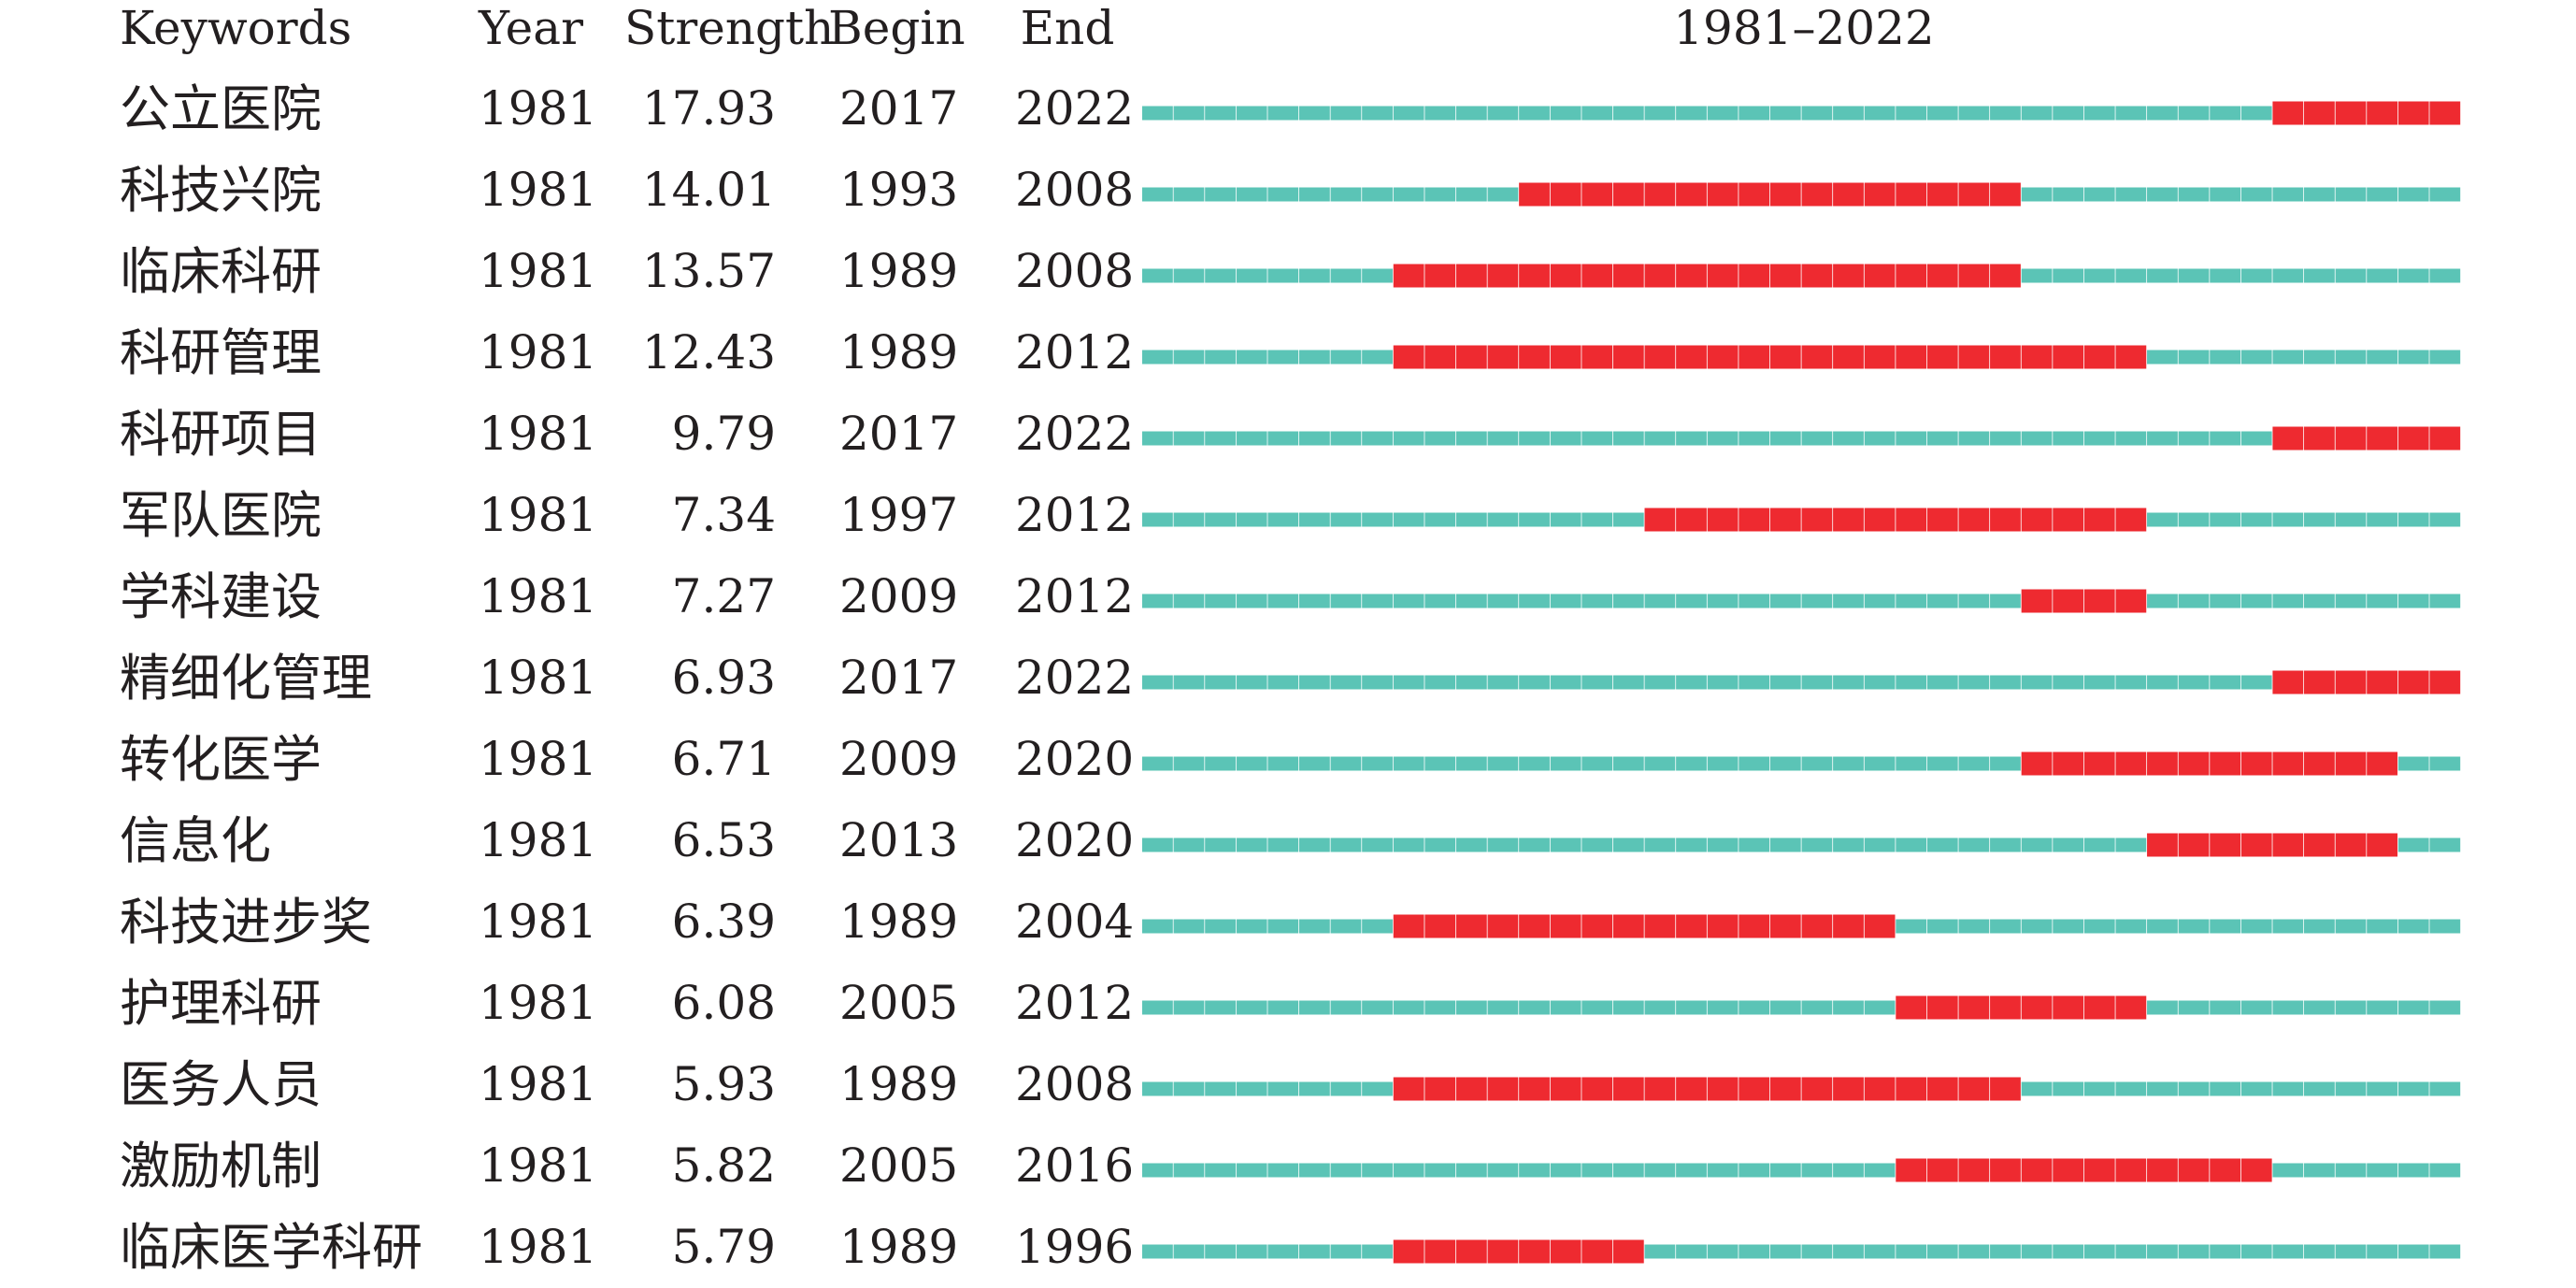 This screenshot has width=2576, height=1288. Describe the element at coordinates (1075, 840) in the screenshot. I see `end-cell: 2020` at that location.